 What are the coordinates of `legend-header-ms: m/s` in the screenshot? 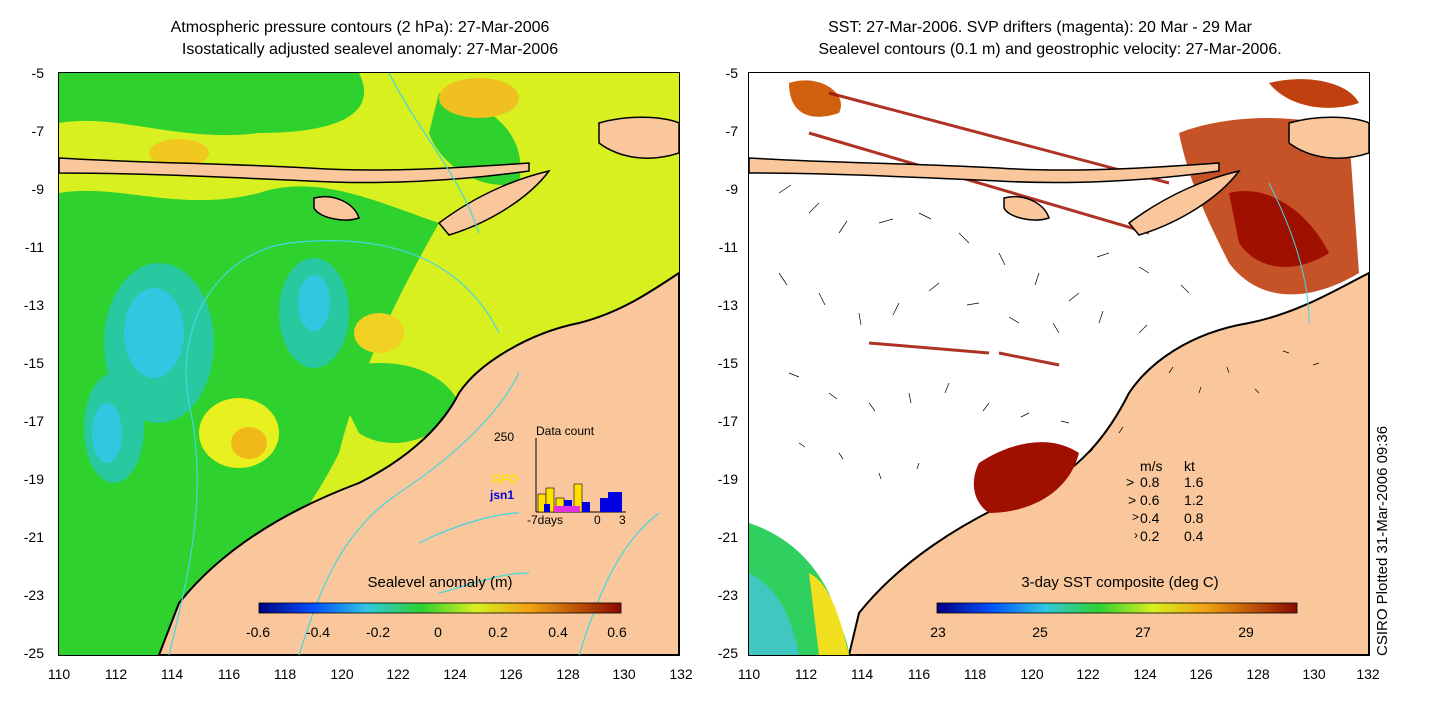 It's located at (1151, 466).